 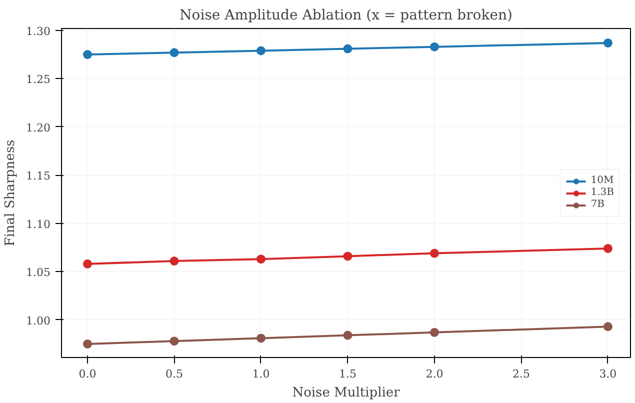 What do you see at coordinates (38, 321) in the screenshot?
I see `y-tick-label: 1.00` at bounding box center [38, 321].